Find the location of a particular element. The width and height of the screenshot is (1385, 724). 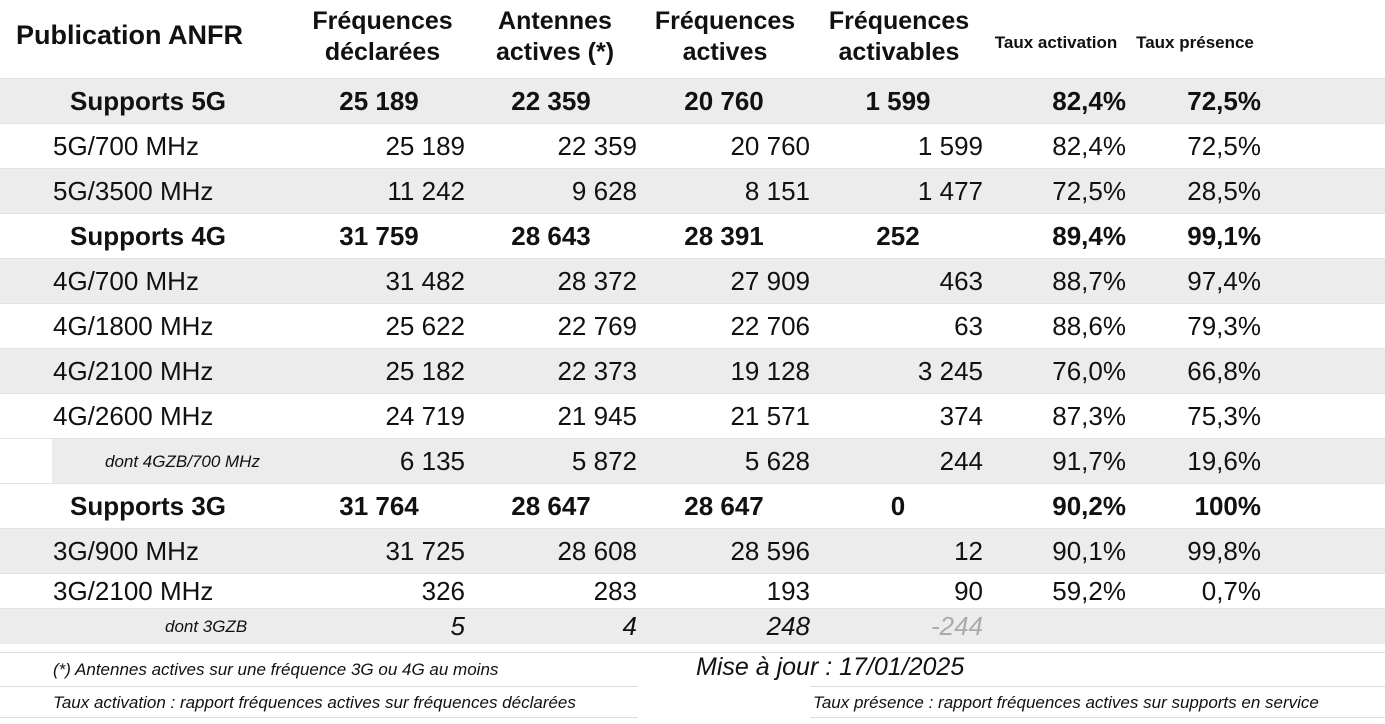

cell-active-freq: 19 128 is located at coordinates (770, 371).